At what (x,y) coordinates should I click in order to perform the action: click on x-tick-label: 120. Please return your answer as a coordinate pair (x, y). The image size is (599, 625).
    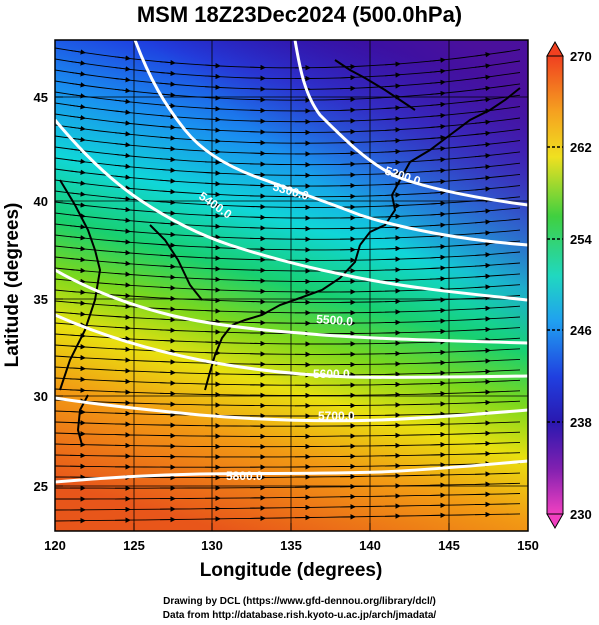
    Looking at the image, I should click on (55, 545).